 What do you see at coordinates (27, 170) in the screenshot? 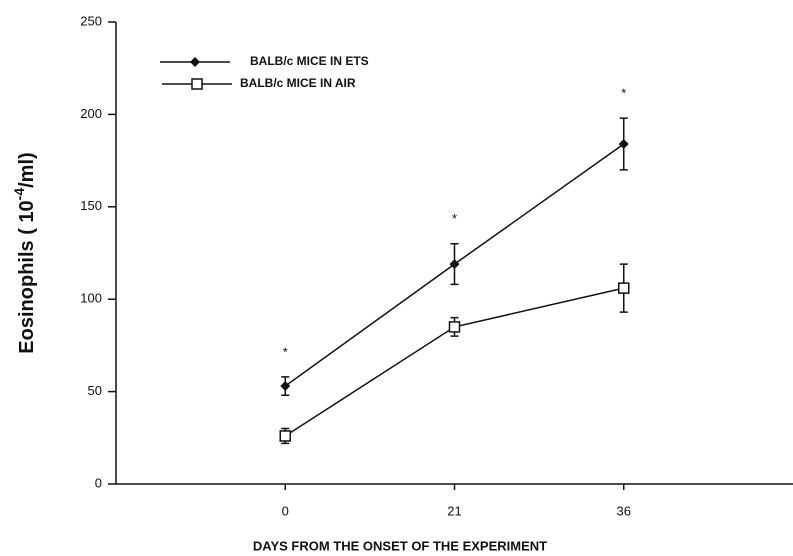
I see `y-axis-title-suffix: /ml)` at bounding box center [27, 170].